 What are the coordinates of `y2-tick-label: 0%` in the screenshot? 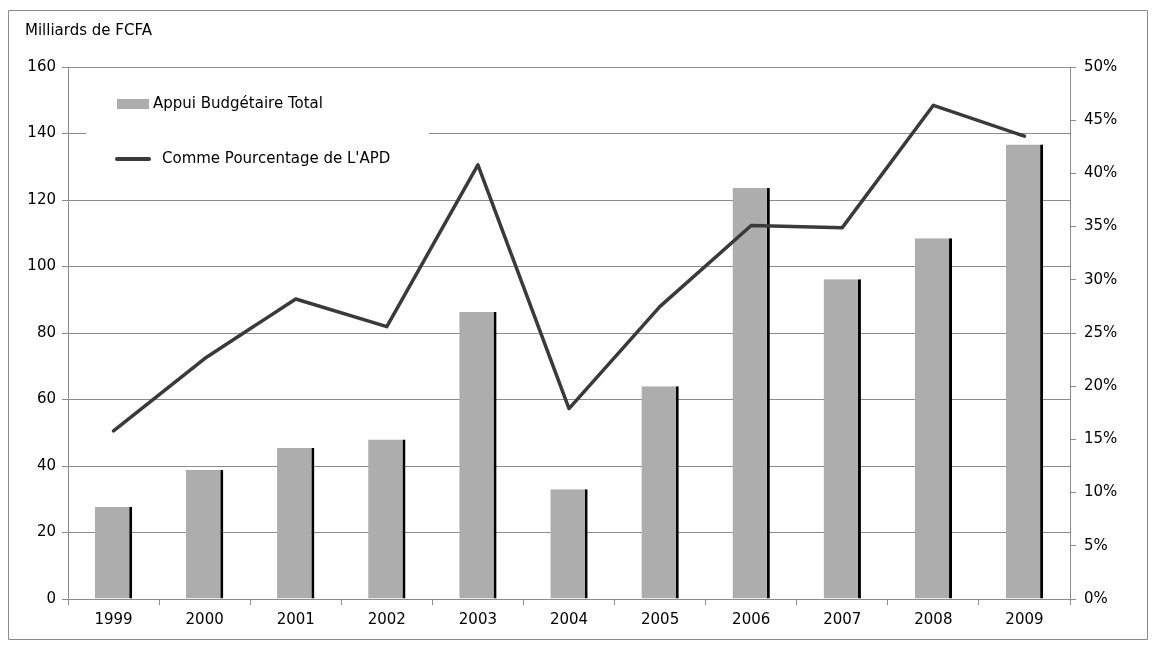 It's located at (1096, 597).